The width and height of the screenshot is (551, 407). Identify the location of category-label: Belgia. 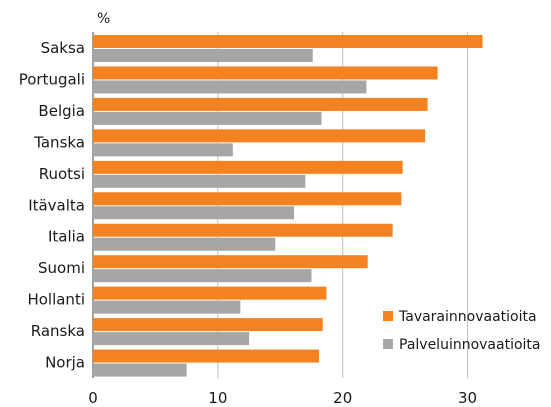
(61, 111).